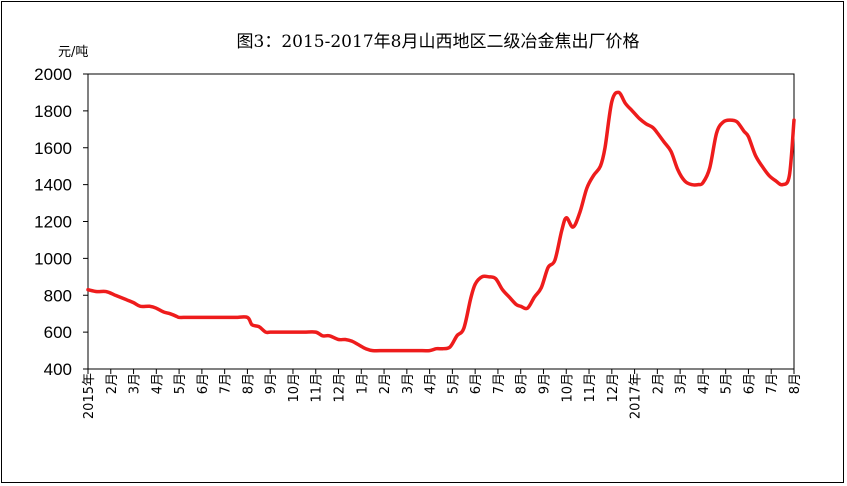  Describe the element at coordinates (89, 396) in the screenshot. I see `x-tick-label: 2015年` at that location.